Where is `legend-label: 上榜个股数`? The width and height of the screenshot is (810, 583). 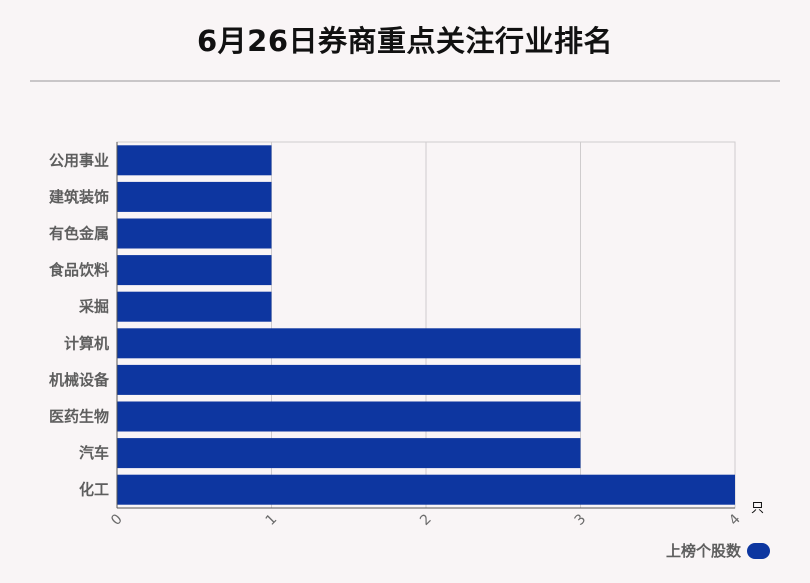 legend-label: 上榜个股数 is located at coordinates (703, 551).